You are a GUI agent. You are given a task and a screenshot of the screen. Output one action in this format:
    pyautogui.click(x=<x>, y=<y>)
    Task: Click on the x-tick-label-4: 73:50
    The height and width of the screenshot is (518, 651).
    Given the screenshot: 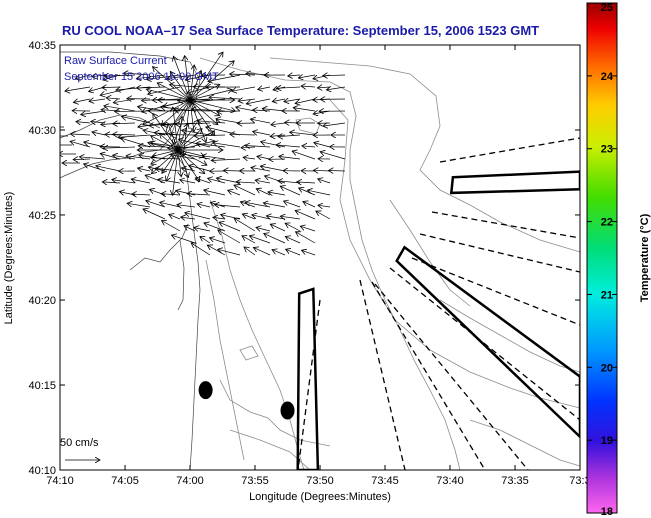 What is the action you would take?
    pyautogui.click(x=320, y=481)
    